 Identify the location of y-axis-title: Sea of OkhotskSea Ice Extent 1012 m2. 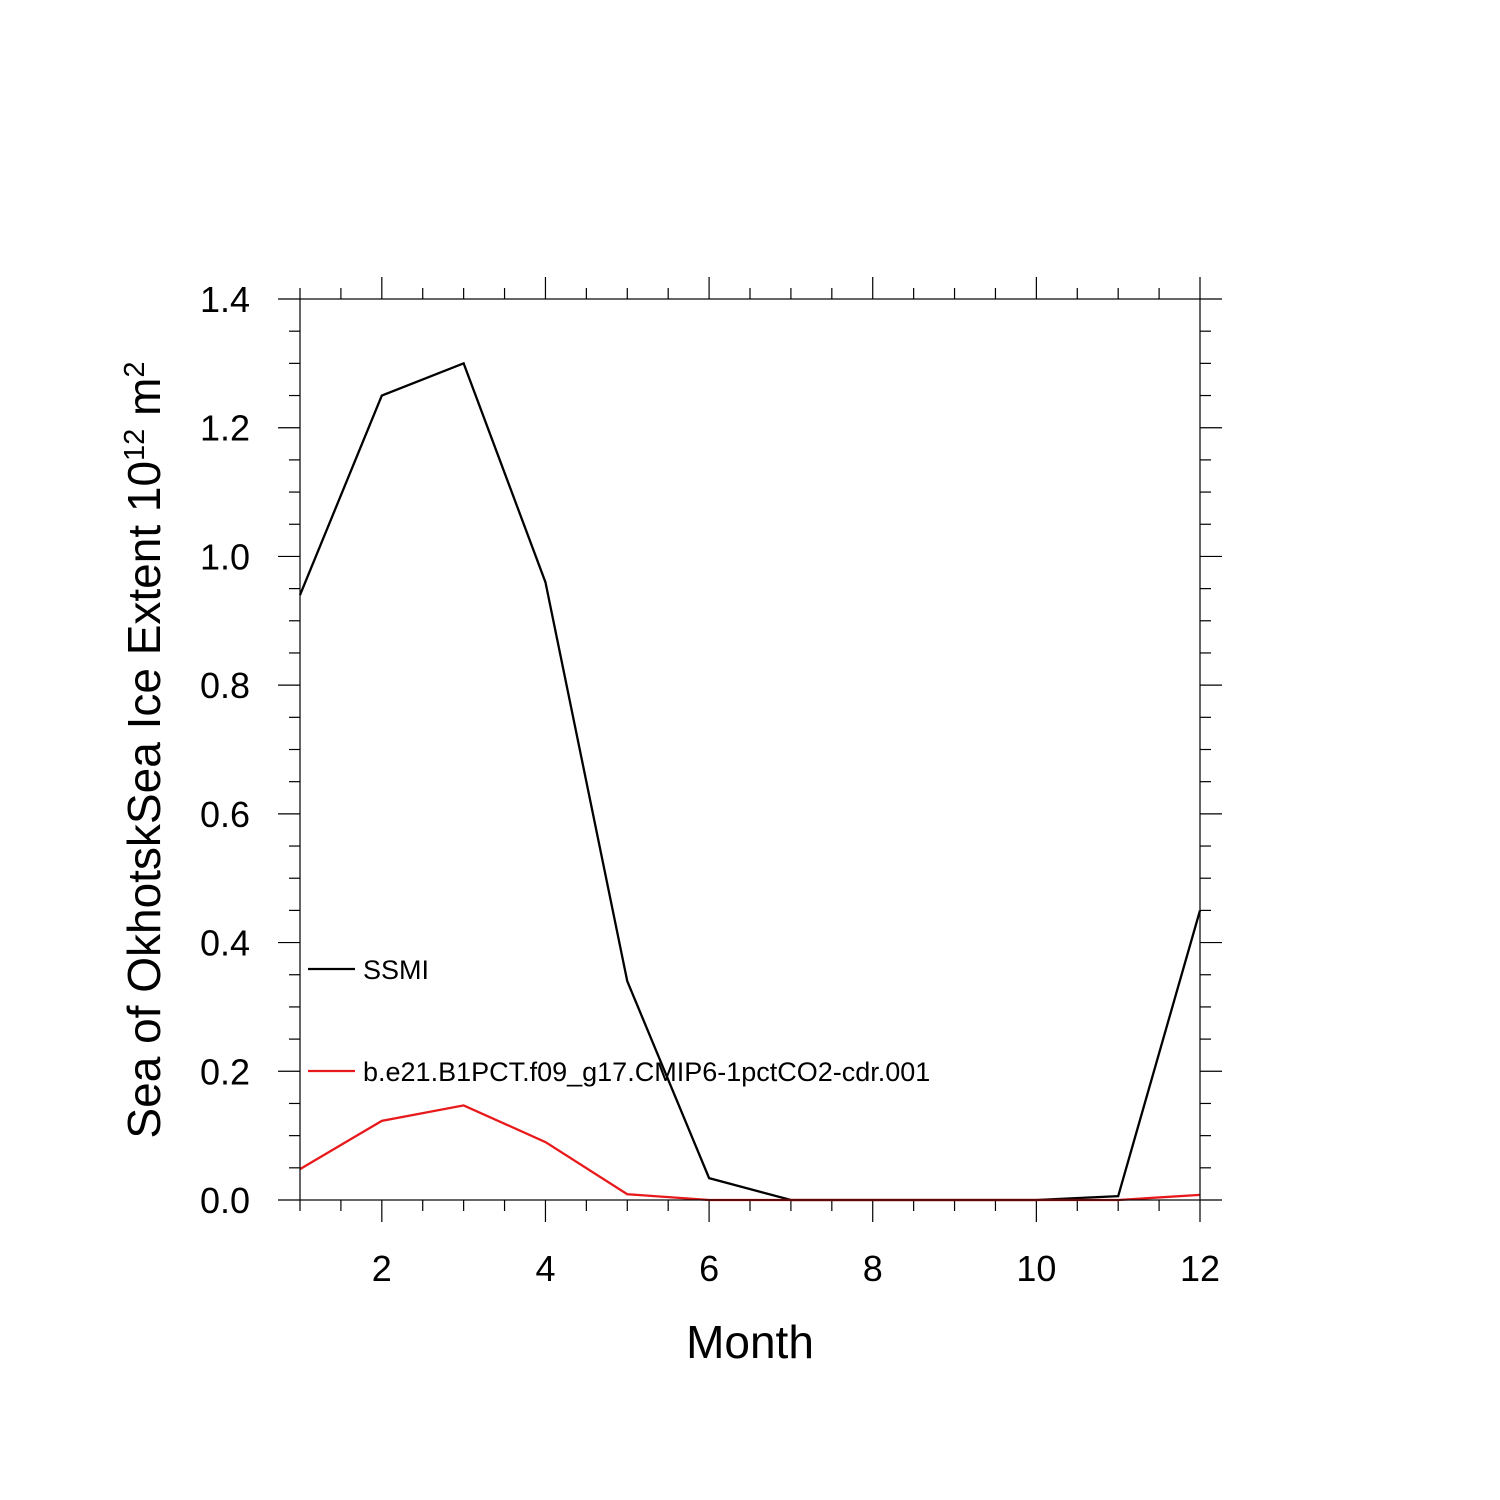
(144, 749).